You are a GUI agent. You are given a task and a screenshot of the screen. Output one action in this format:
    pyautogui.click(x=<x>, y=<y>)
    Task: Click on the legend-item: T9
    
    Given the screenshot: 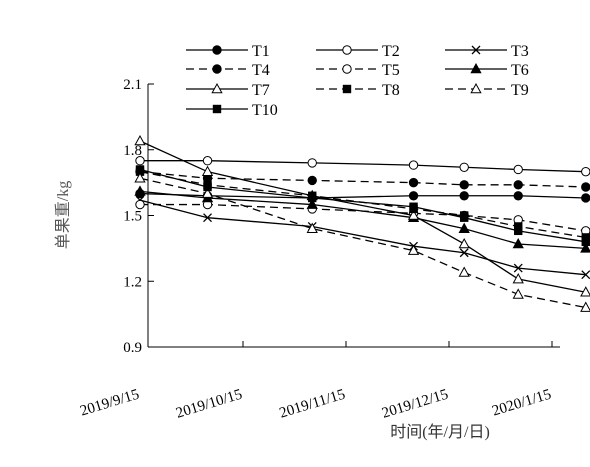 What is the action you would take?
    pyautogui.click(x=487, y=90)
    